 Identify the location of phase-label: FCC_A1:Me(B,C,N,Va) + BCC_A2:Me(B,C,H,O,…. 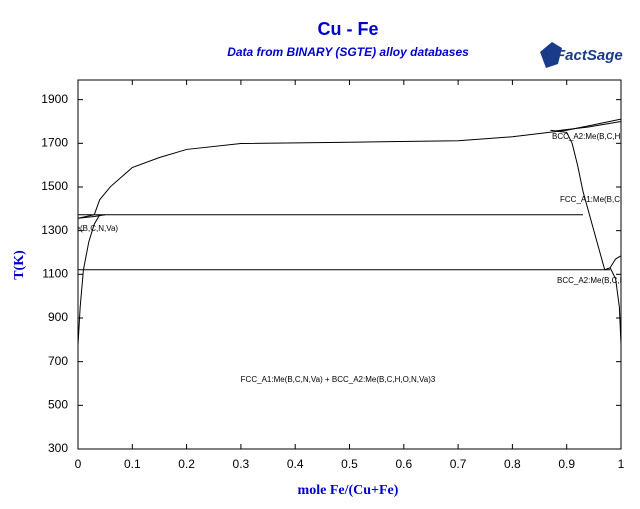
(338, 379).